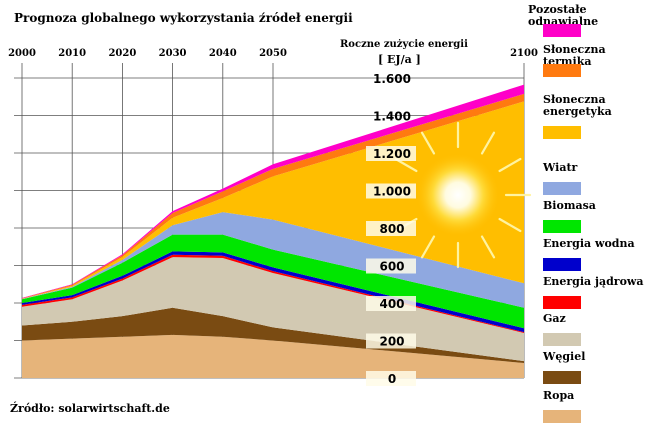 This screenshot has width=650, height=428. Describe the element at coordinates (399, 59) in the screenshot. I see `y-axis-unit: [ EJ/a ]` at that location.